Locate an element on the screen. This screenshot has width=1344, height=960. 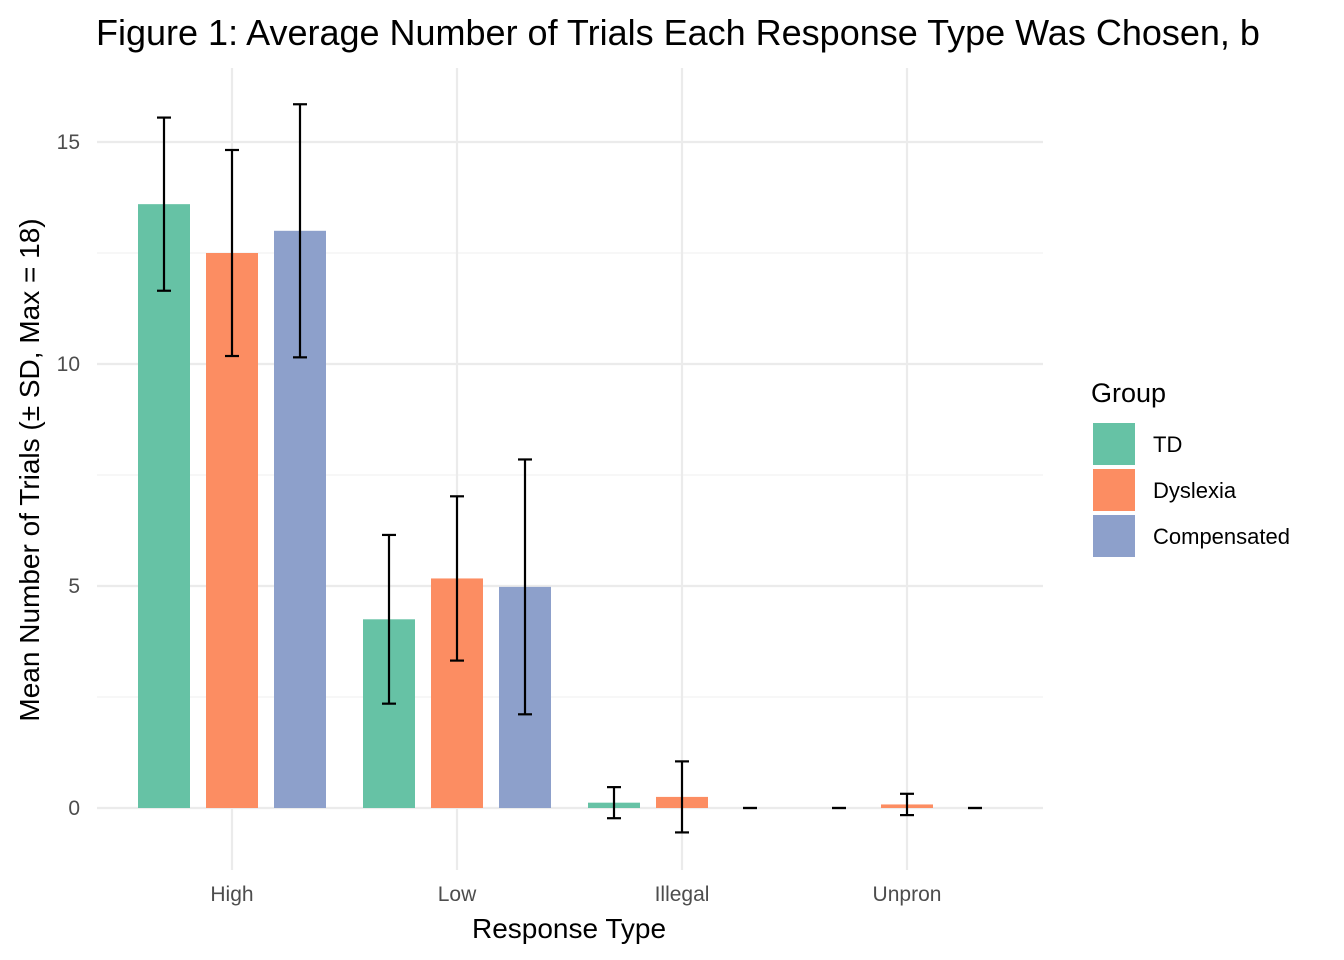
legend: Group TD Dyslexia Compensated is located at coordinates (1190, 467).